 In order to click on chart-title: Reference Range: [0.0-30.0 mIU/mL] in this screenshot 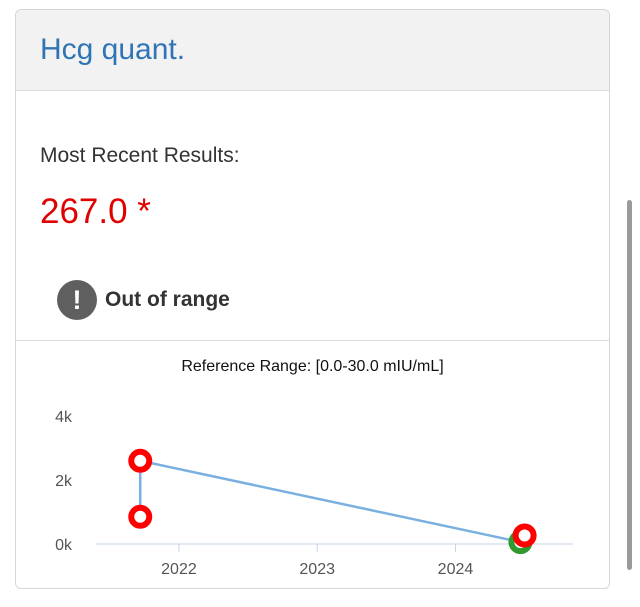, I will do `click(312, 366)`.